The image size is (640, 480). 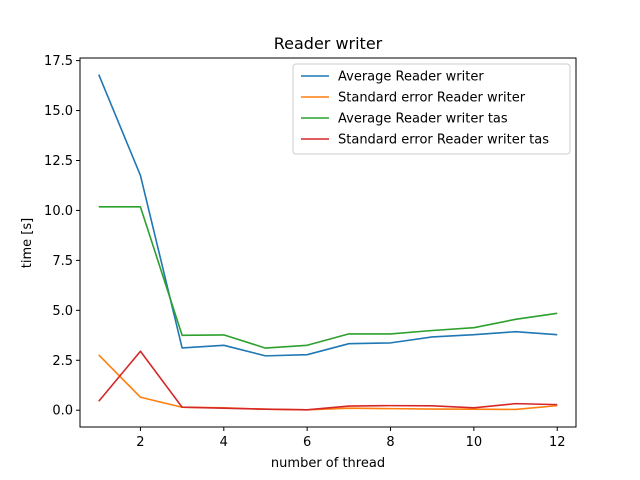 I want to click on y-tick-label: 17.5, so click(x=58, y=61).